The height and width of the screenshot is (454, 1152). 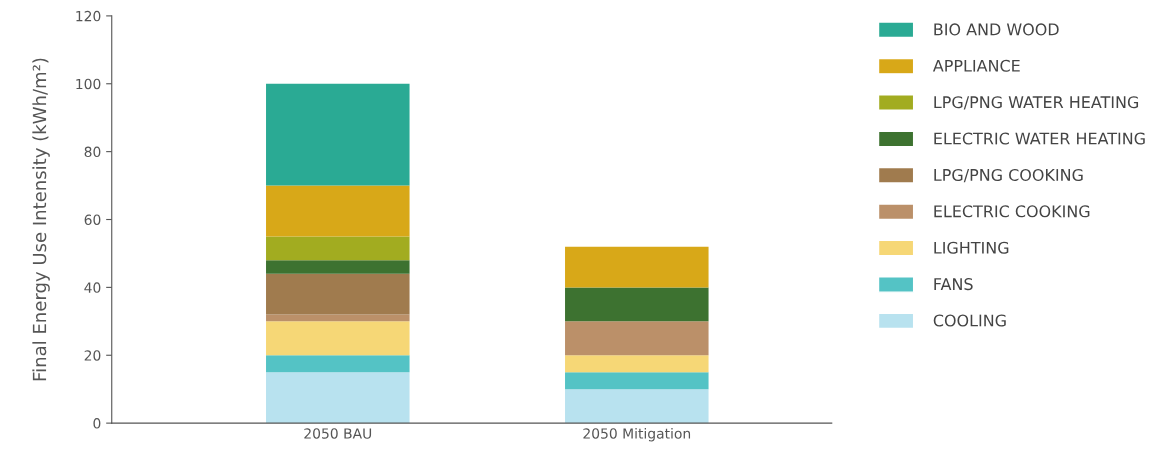 What do you see at coordinates (92, 355) in the screenshot?
I see `y-tick-label: 20` at bounding box center [92, 355].